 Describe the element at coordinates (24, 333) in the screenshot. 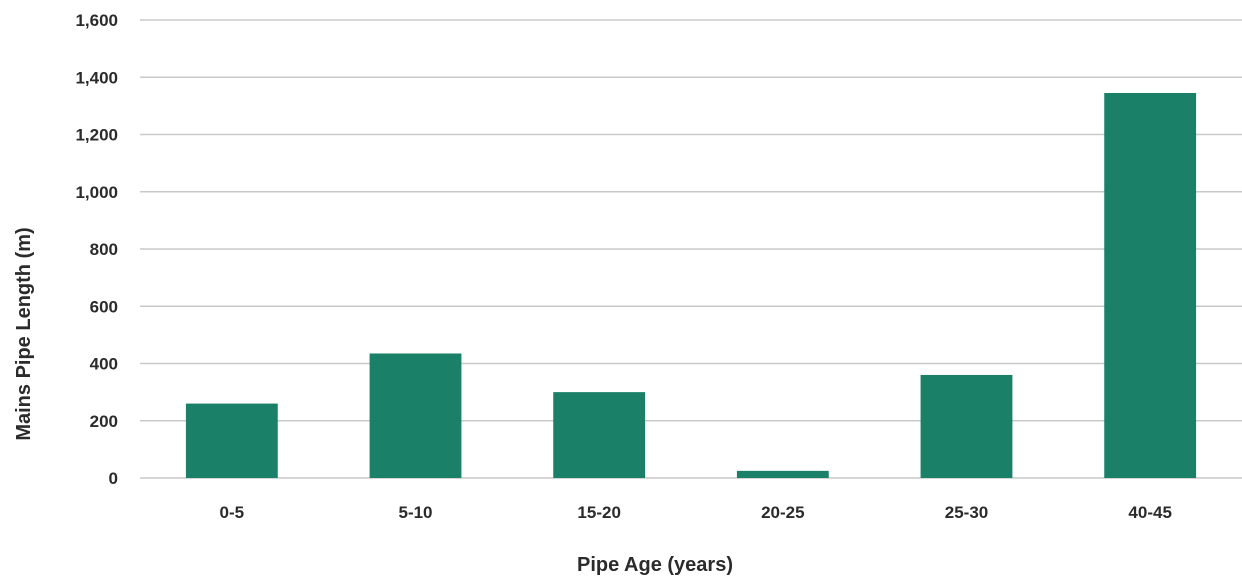

I see `y-axis-title: Mains Pipe Length (m)` at that location.